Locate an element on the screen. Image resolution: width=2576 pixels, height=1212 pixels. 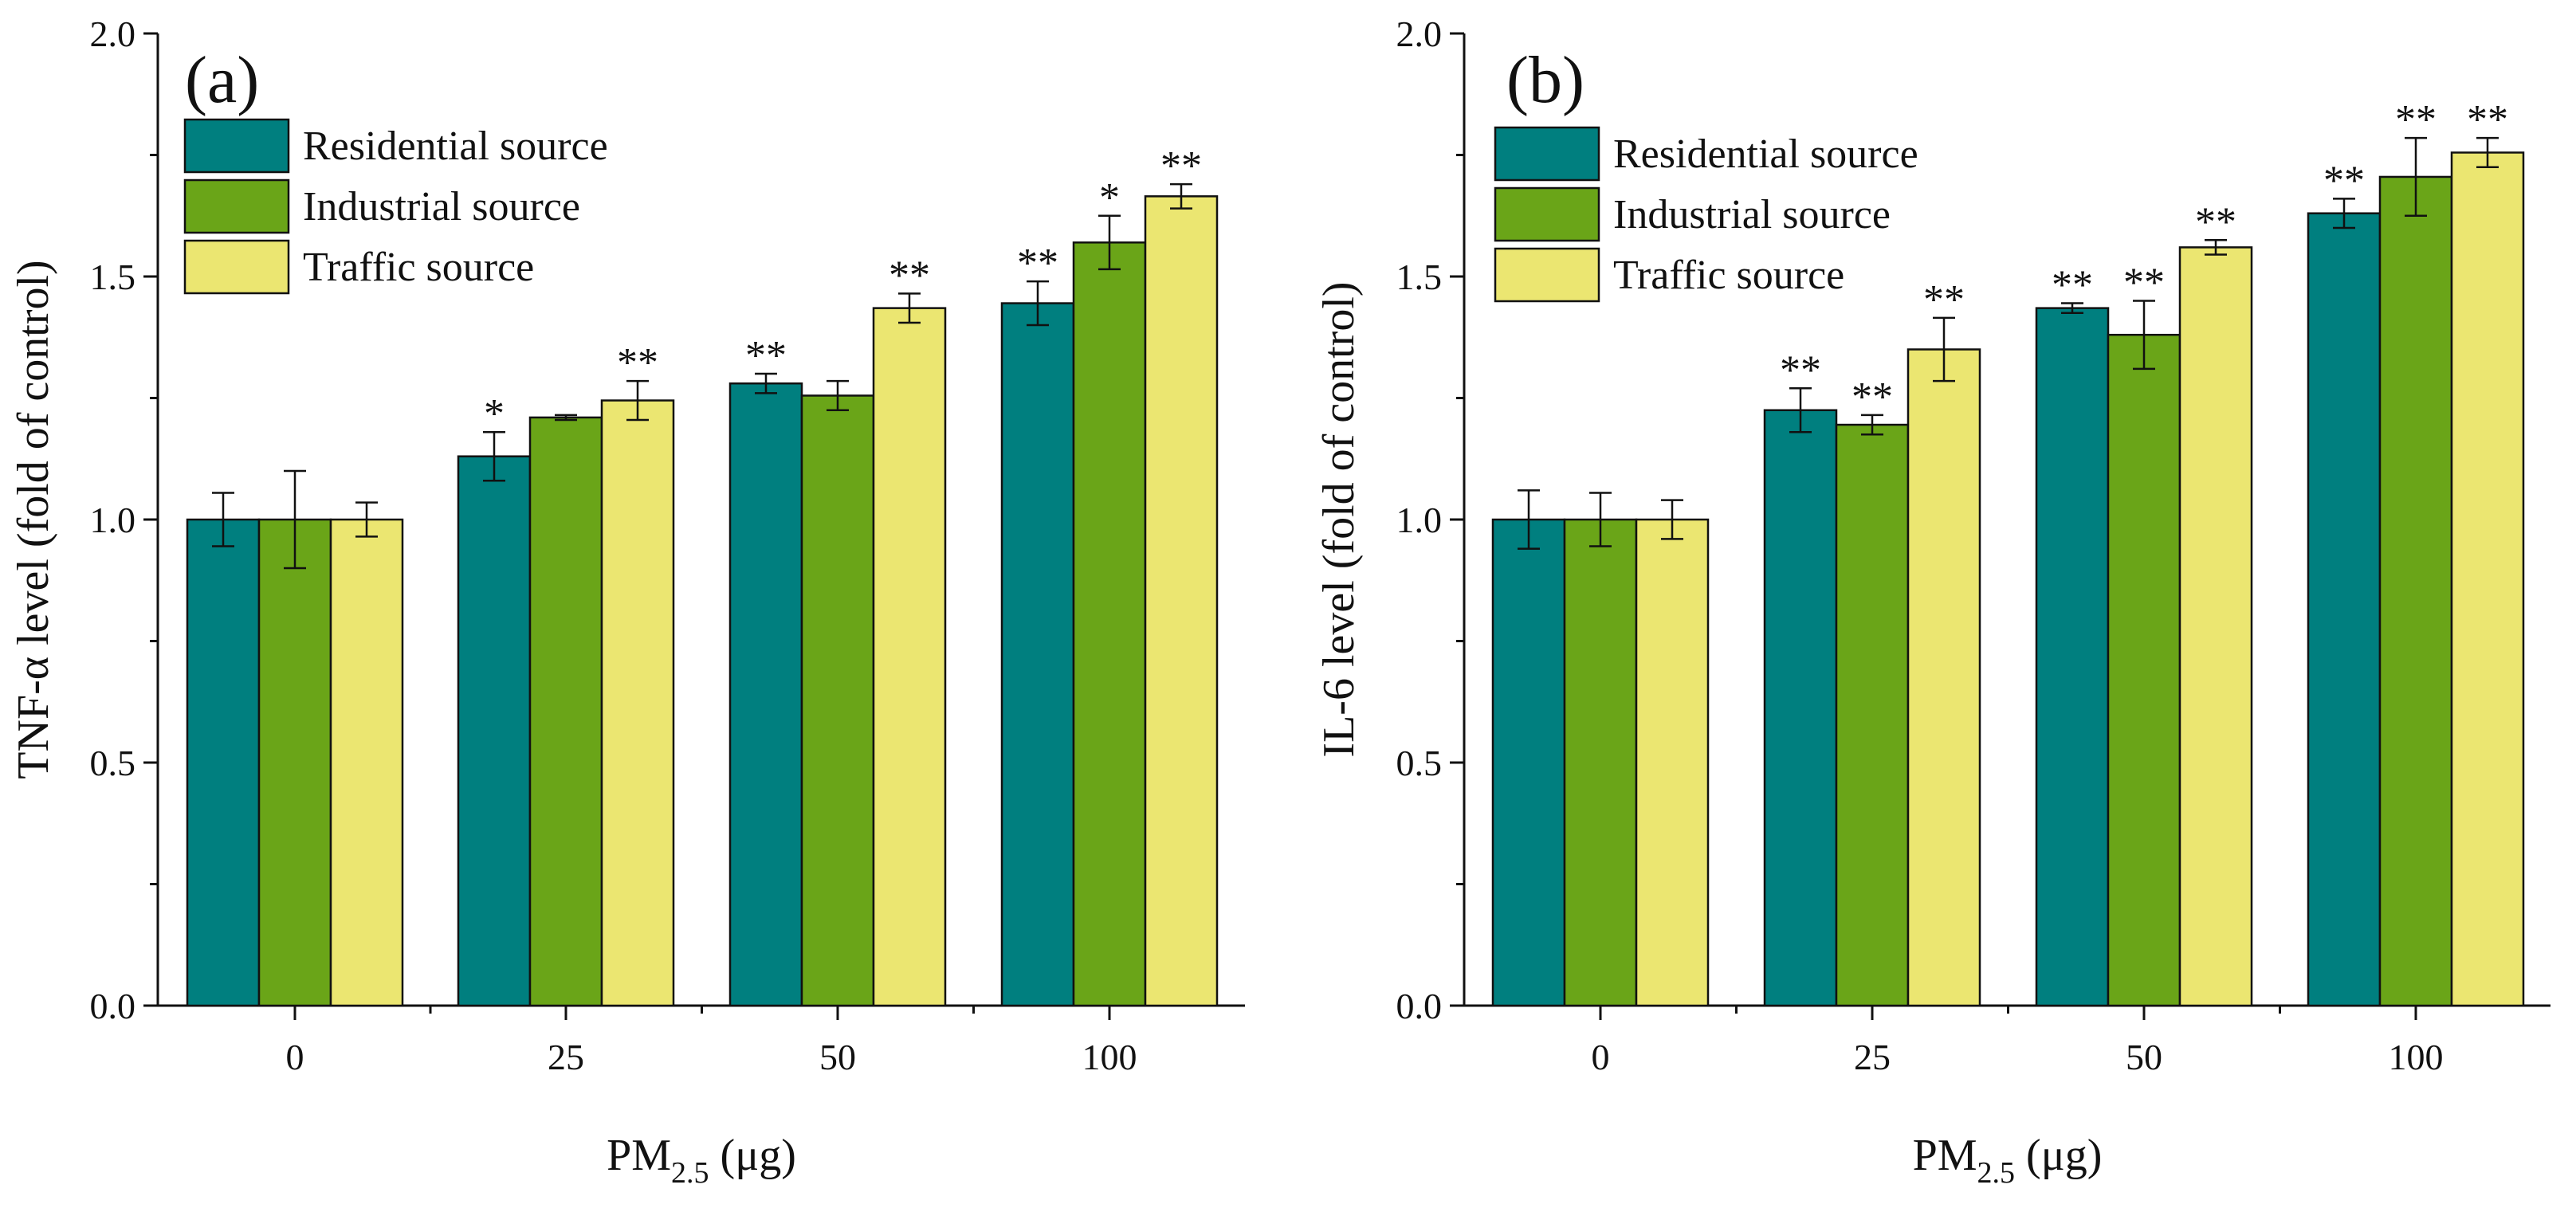
y-axis-title: TNF-α level (fold of control) is located at coordinates (33, 519).